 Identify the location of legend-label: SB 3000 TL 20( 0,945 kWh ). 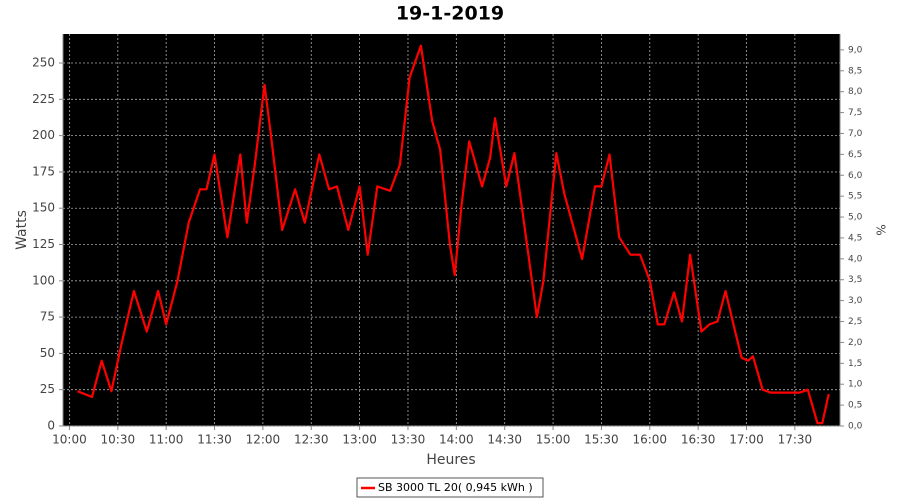
(455, 487).